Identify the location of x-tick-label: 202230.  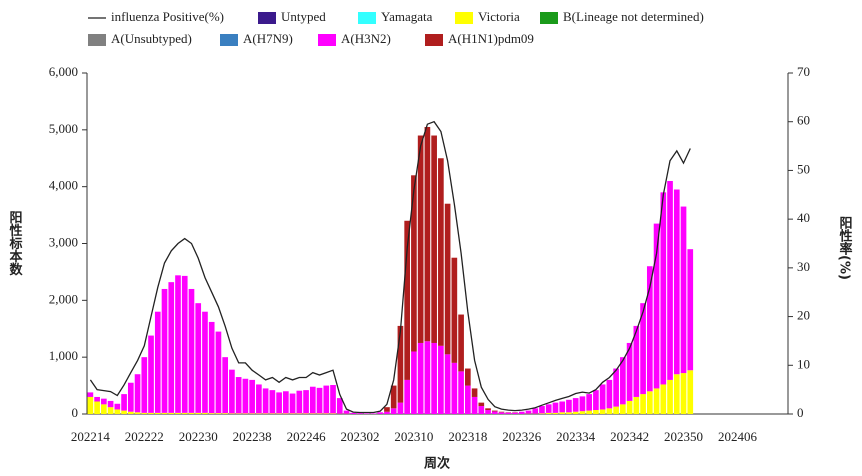
(198, 436).